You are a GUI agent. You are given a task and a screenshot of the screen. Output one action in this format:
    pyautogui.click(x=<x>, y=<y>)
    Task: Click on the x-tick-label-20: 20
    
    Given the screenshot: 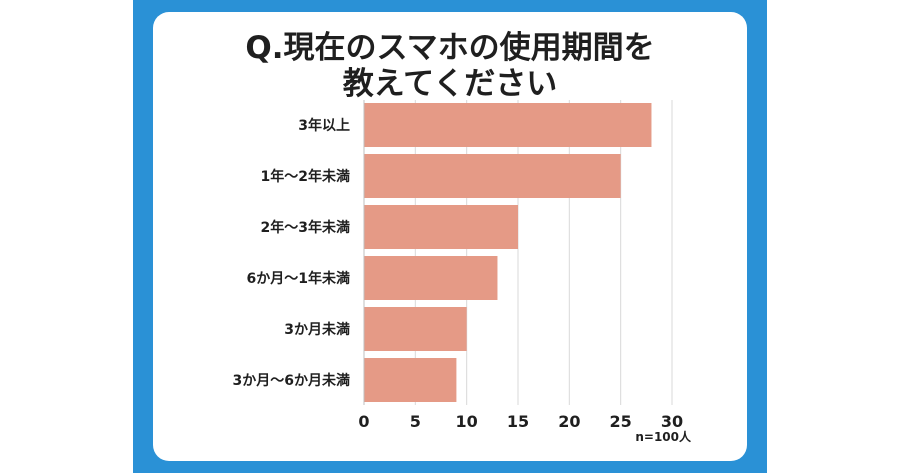 What is the action you would take?
    pyautogui.click(x=569, y=421)
    